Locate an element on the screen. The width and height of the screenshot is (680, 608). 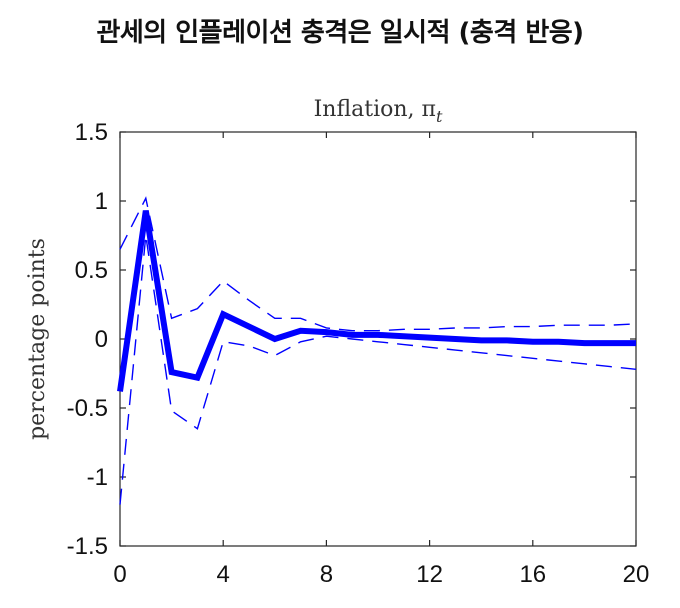
y-tick-label: 1.5 is located at coordinates (91, 132).